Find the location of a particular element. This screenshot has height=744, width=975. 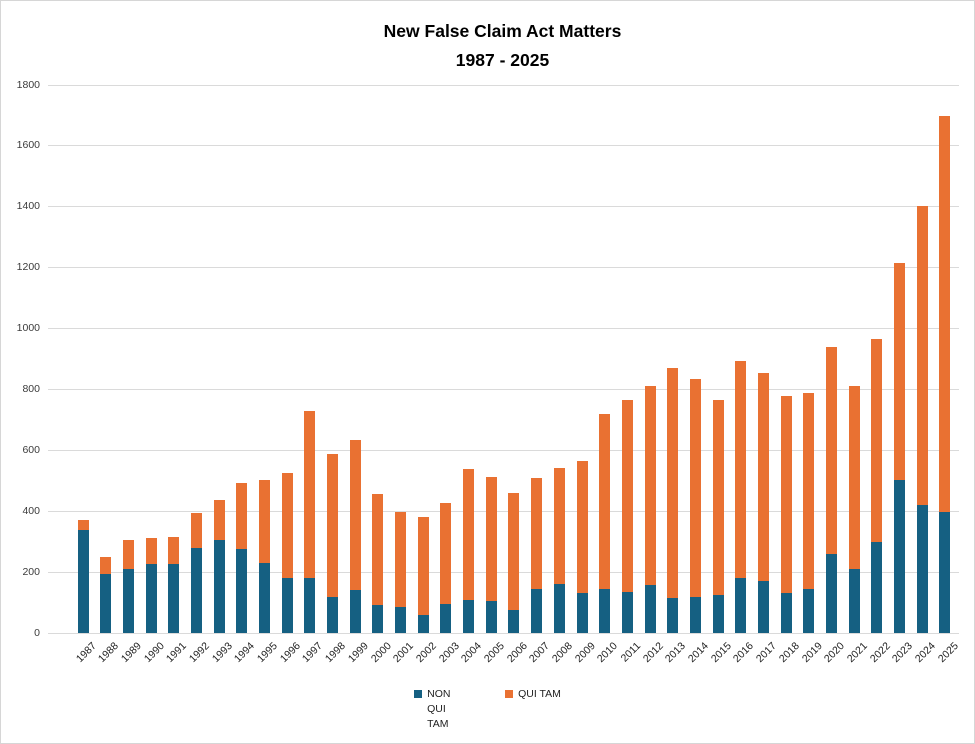

bar-2008-non-qui-tam is located at coordinates (559, 608).